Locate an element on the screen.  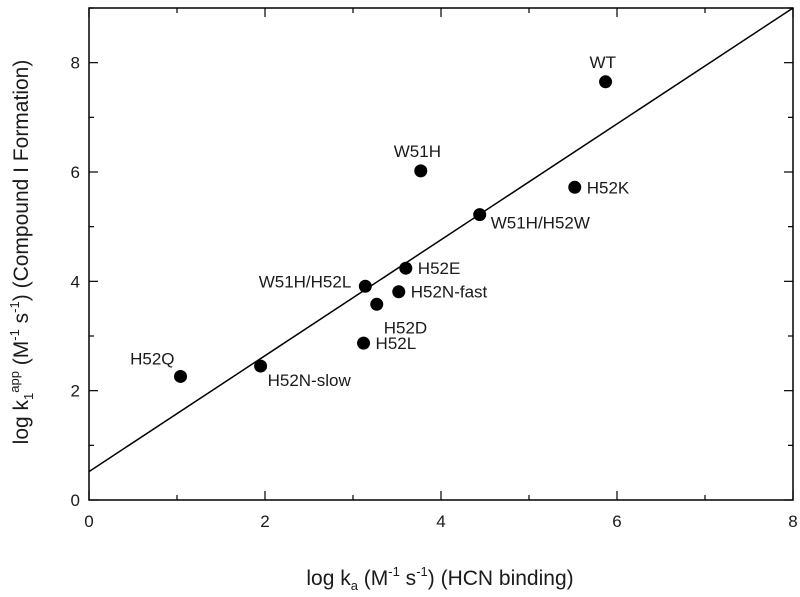
point-label: H52N-slow is located at coordinates (310, 380).